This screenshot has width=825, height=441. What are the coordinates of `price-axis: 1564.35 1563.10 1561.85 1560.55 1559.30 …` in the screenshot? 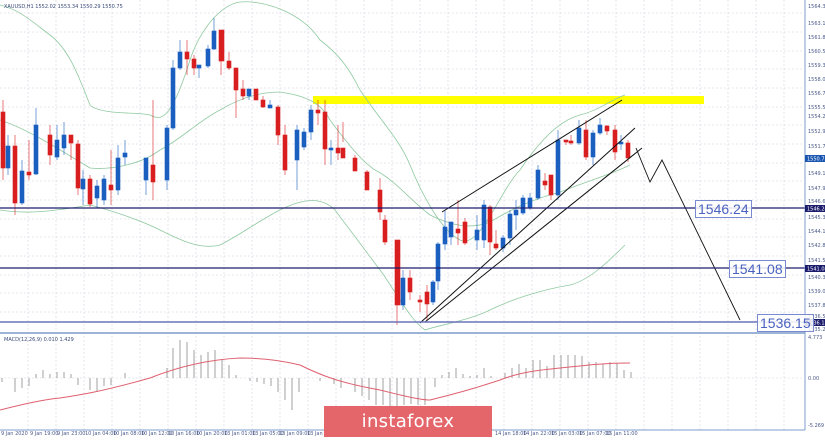 It's located at (816, 168).